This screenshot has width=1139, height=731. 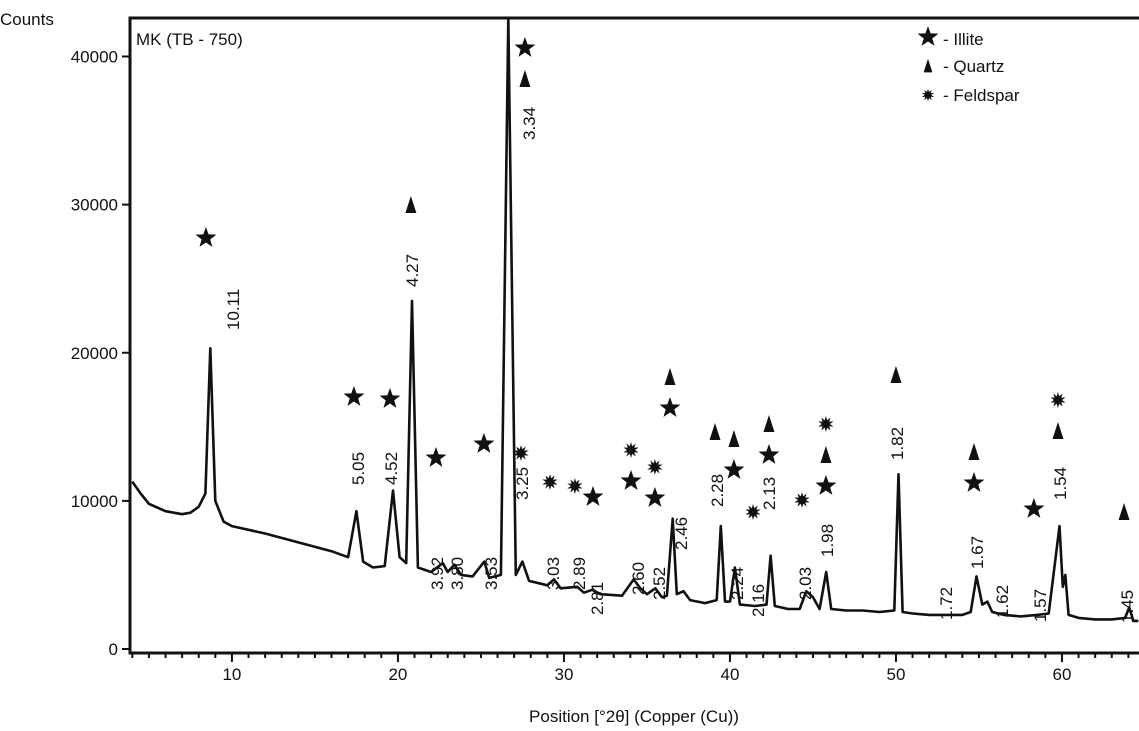 I want to click on d-spacing-label: 1.67, so click(x=977, y=552).